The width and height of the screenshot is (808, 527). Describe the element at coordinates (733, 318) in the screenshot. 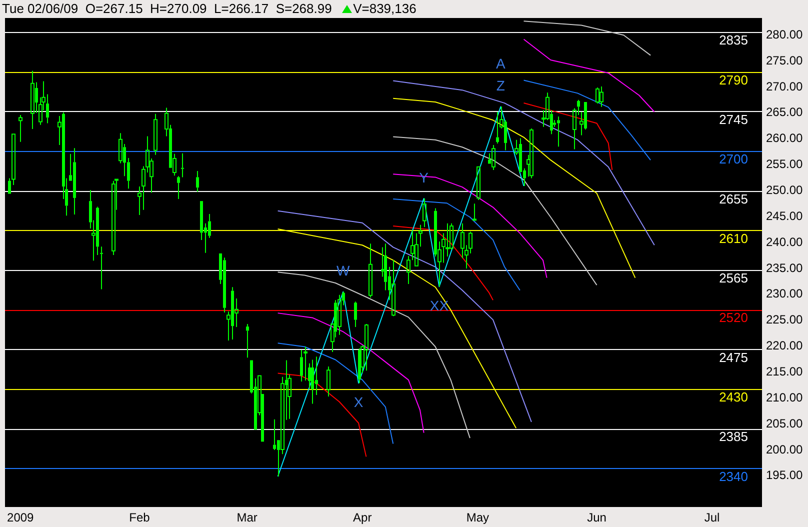

I see `y2-tick-label: 2520` at that location.